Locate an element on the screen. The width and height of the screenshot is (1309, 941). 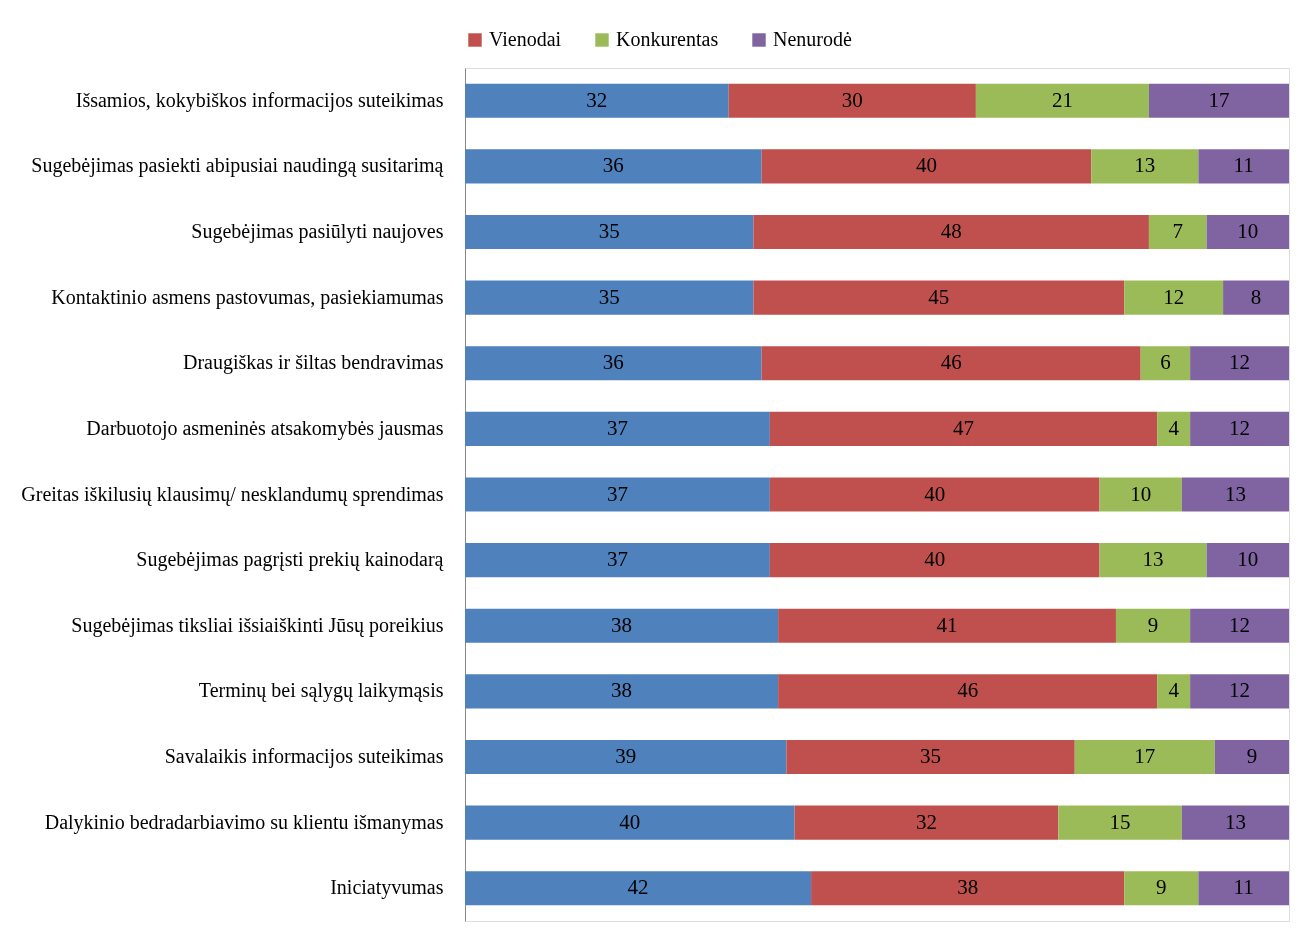
data-label: 7 is located at coordinates (1178, 231).